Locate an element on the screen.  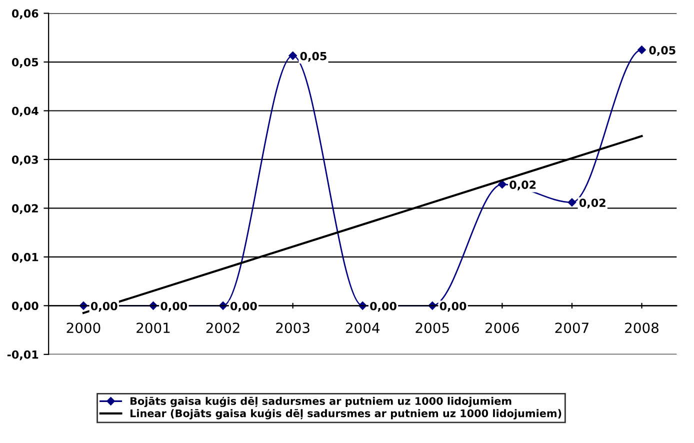
x-tick-label: 2004 is located at coordinates (363, 328).